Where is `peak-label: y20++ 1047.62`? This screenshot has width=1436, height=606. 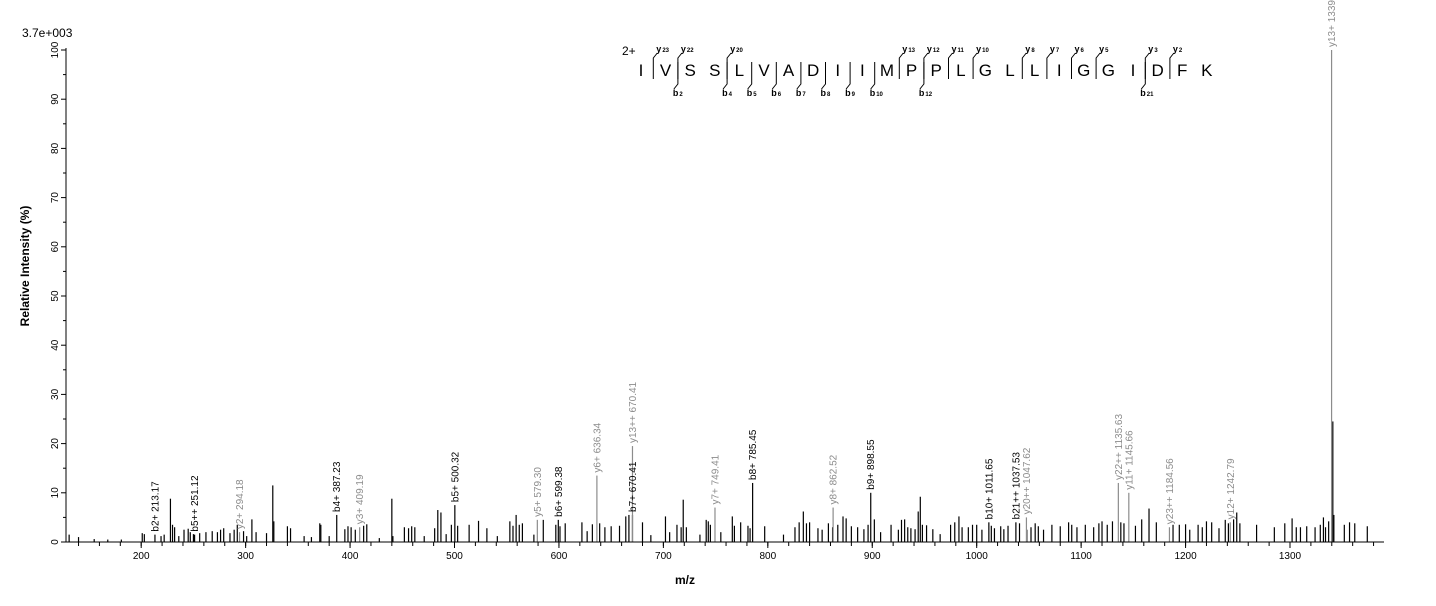
peak-label: y20++ 1047.62 is located at coordinates (1027, 480).